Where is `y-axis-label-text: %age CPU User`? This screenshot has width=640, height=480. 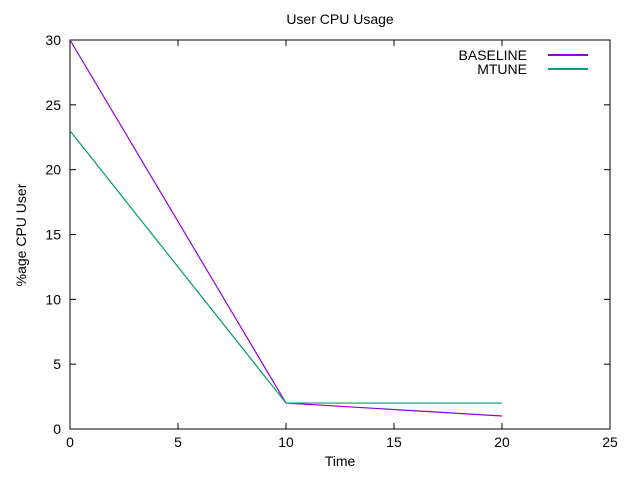
y-axis-label-text: %age CPU User is located at coordinates (21, 235).